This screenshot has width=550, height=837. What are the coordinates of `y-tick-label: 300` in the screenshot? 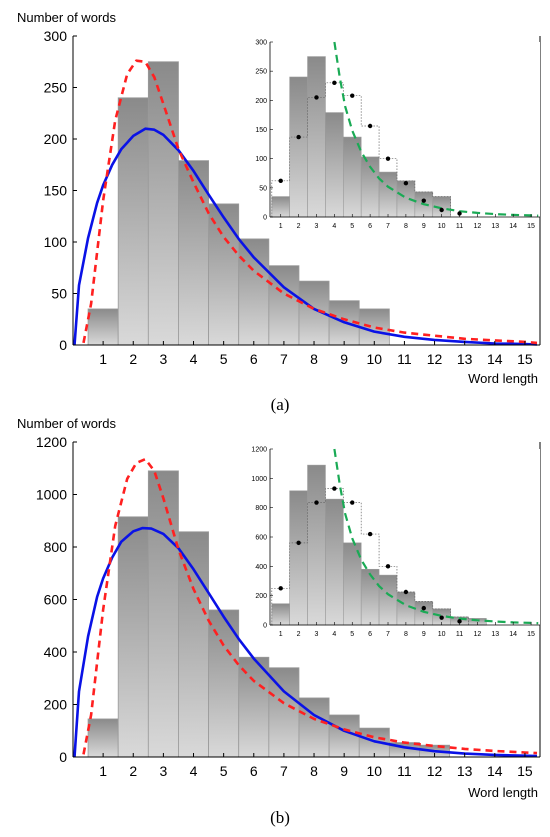 It's located at (56, 36).